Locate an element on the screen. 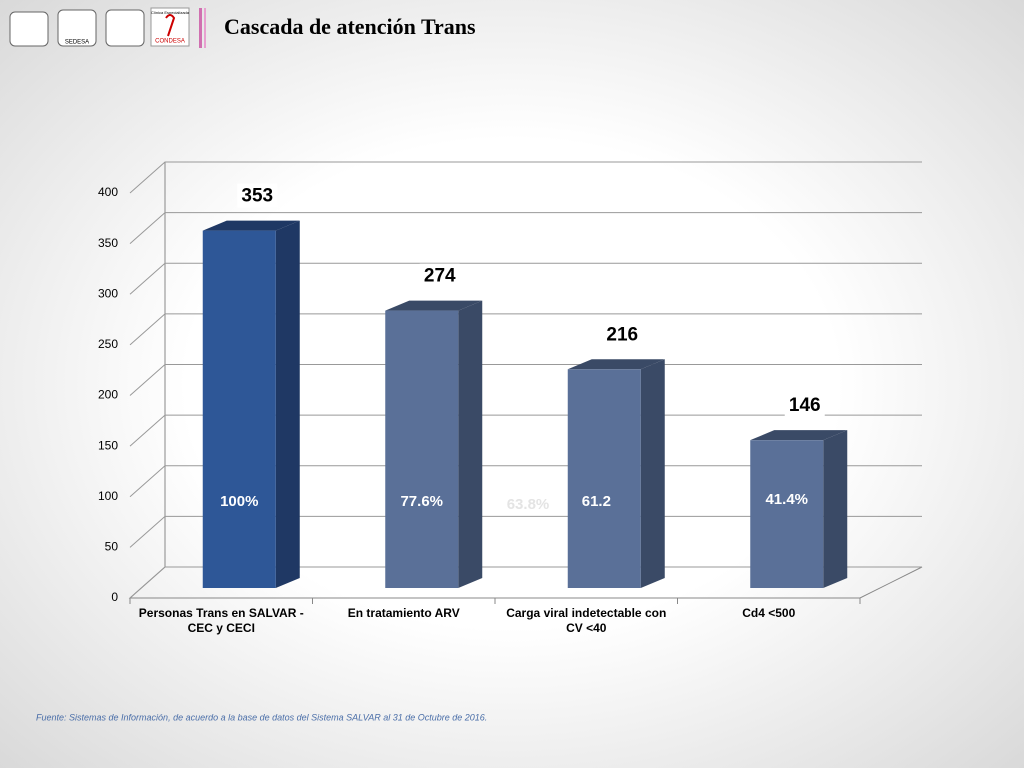  inner-label: 100% is located at coordinates (239, 501).